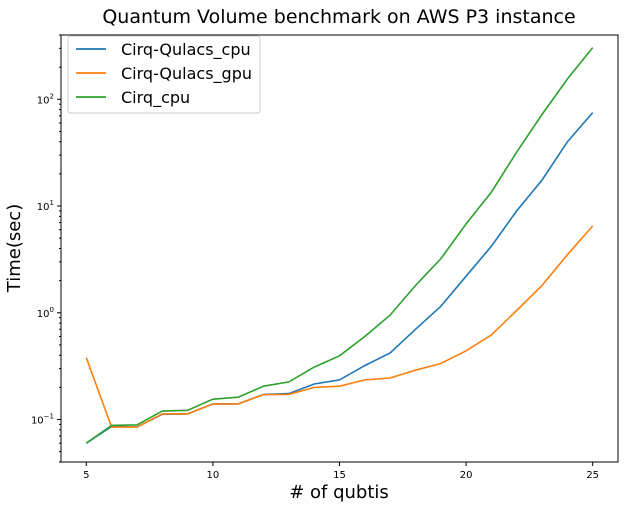  What do you see at coordinates (213, 475) in the screenshot?
I see `x-tick-label: 10` at bounding box center [213, 475].